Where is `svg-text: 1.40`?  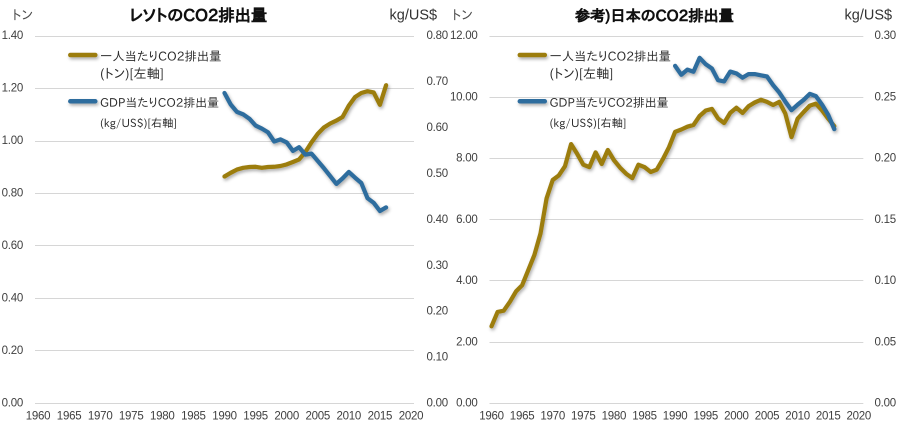 svg-text: 1.40 is located at coordinates (12, 36).